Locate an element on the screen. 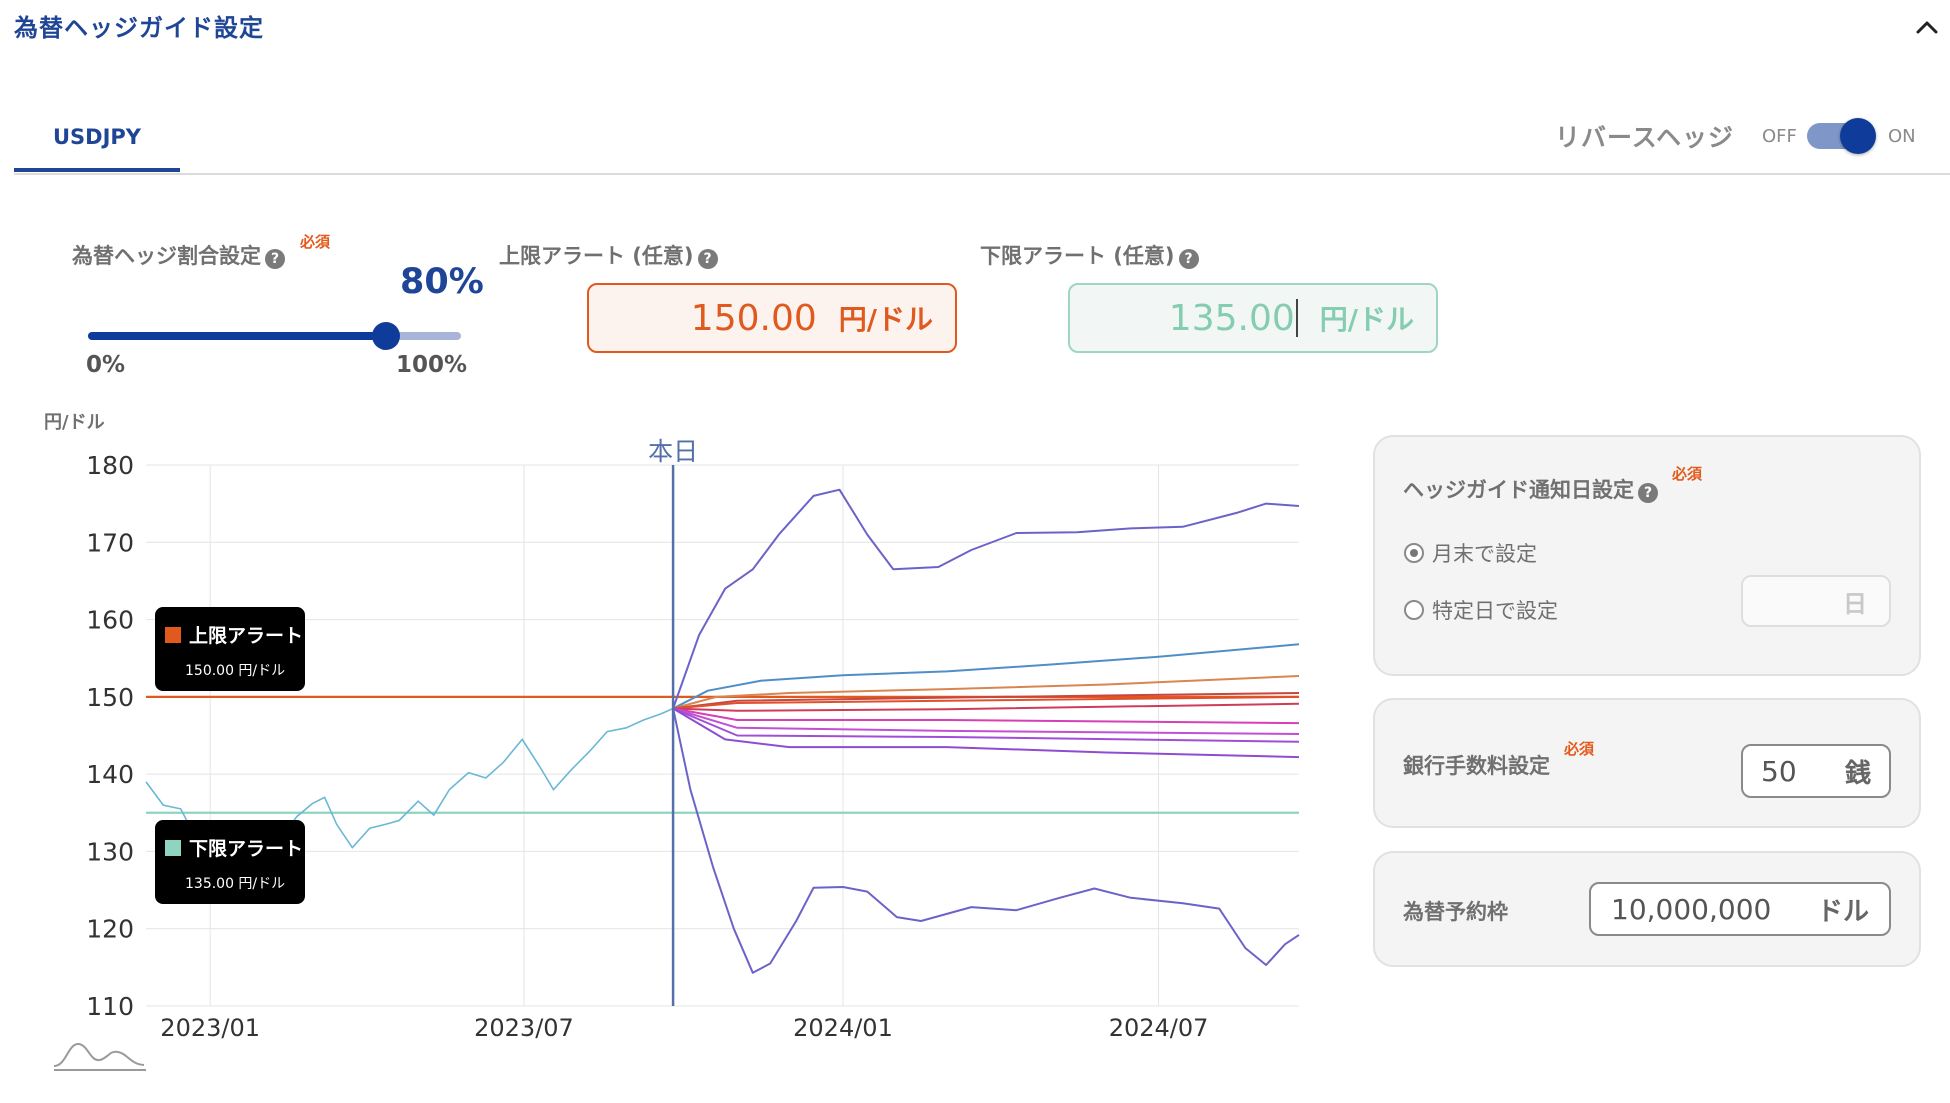 The height and width of the screenshot is (1103, 1950). bank-fee-value: 50 is located at coordinates (1779, 771).